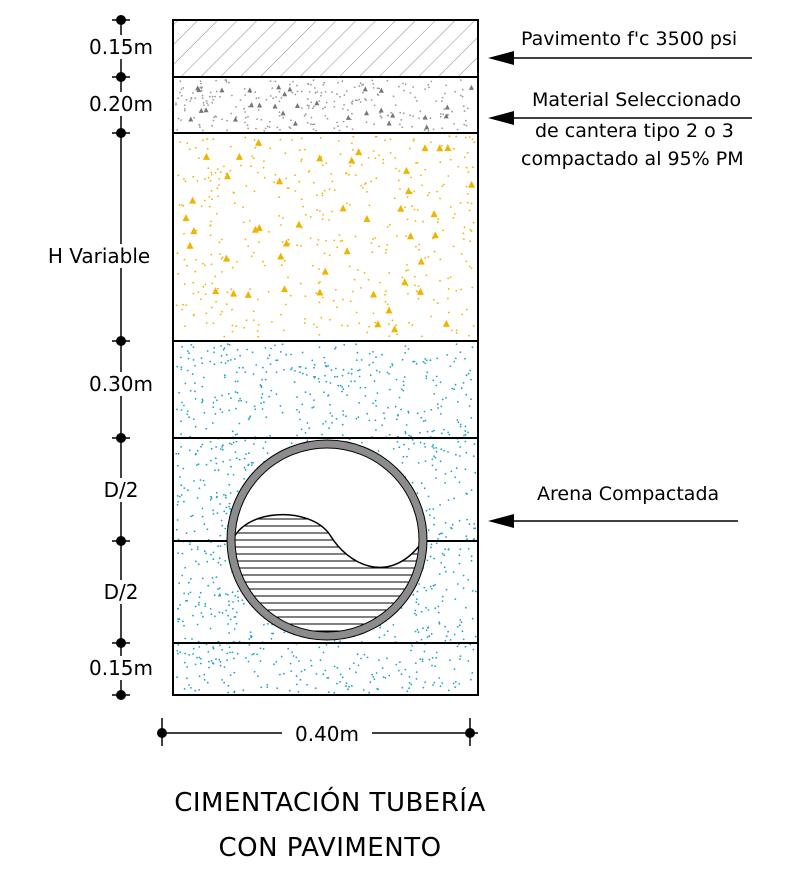 The height and width of the screenshot is (871, 793). What do you see at coordinates (628, 494) in the screenshot?
I see `label-compacted-sand: Arena Compactada` at bounding box center [628, 494].